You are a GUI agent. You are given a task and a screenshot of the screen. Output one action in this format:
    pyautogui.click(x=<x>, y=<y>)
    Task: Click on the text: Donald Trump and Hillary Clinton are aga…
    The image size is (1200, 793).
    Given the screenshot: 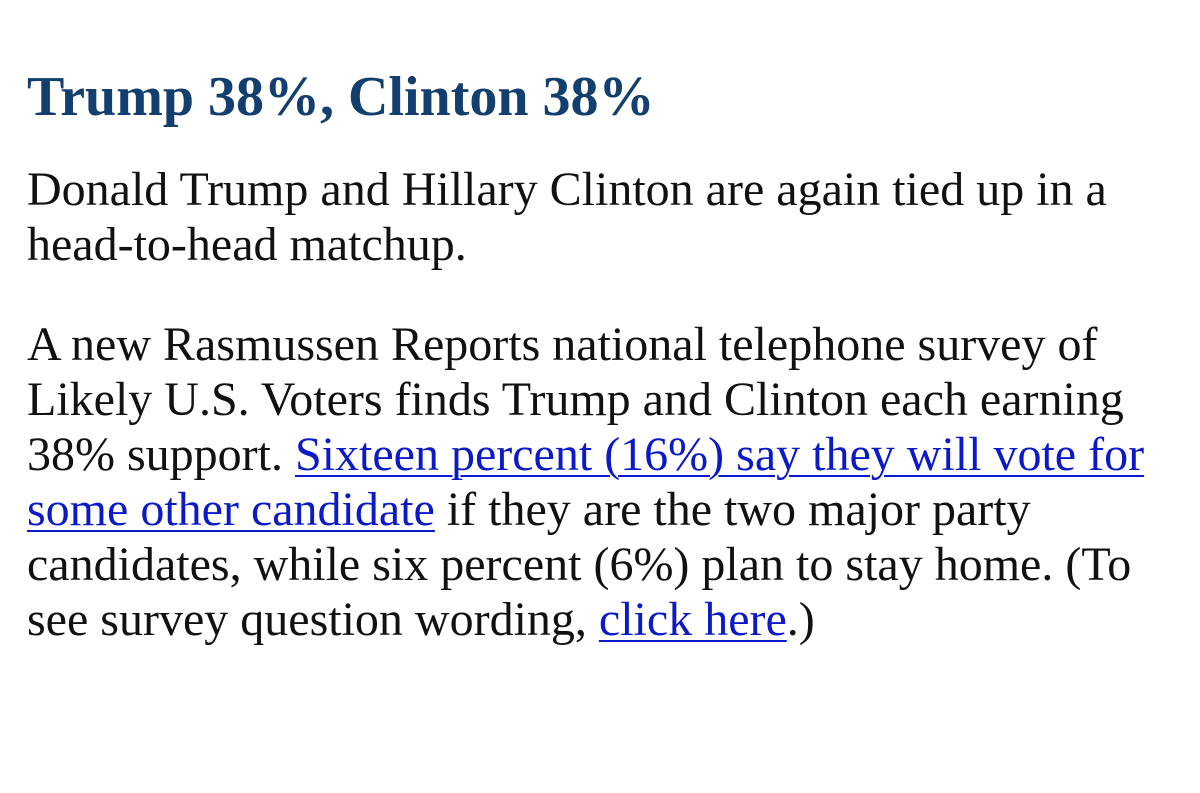 What is the action you would take?
    pyautogui.click(x=567, y=217)
    